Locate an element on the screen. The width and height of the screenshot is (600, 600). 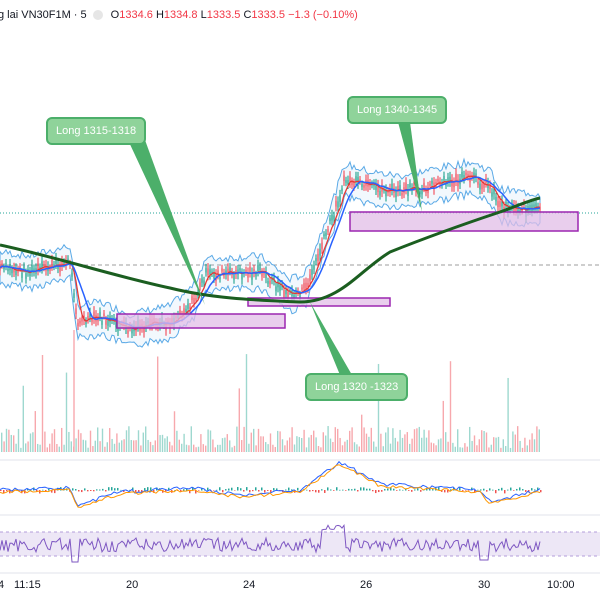
open-label: O is located at coordinates (115, 15).